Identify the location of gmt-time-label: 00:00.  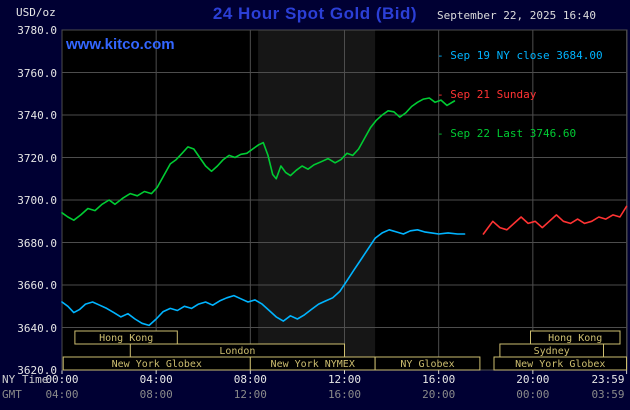
(533, 394).